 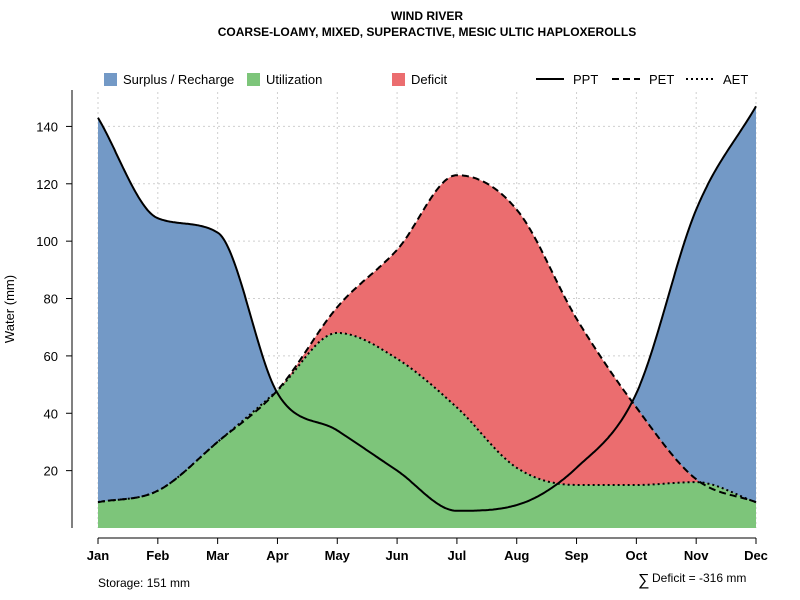 I want to click on y-tick-label: 80, so click(x=51, y=299).